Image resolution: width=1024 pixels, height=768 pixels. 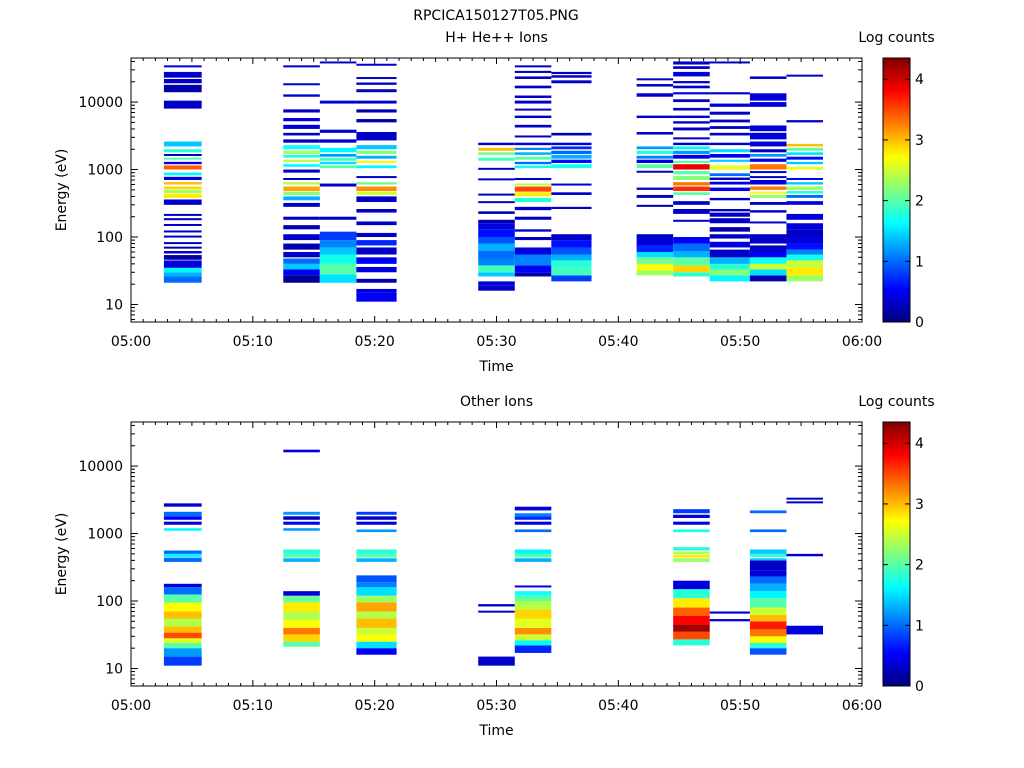 I want to click on colorbar-tick-label: 2, so click(x=919, y=566).